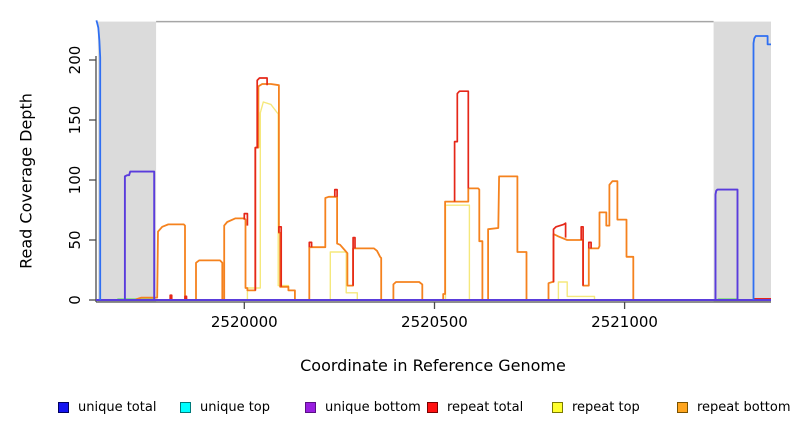  What do you see at coordinates (682, 407) in the screenshot?
I see `legend-swatch-repeat-bottom` at bounding box center [682, 407].